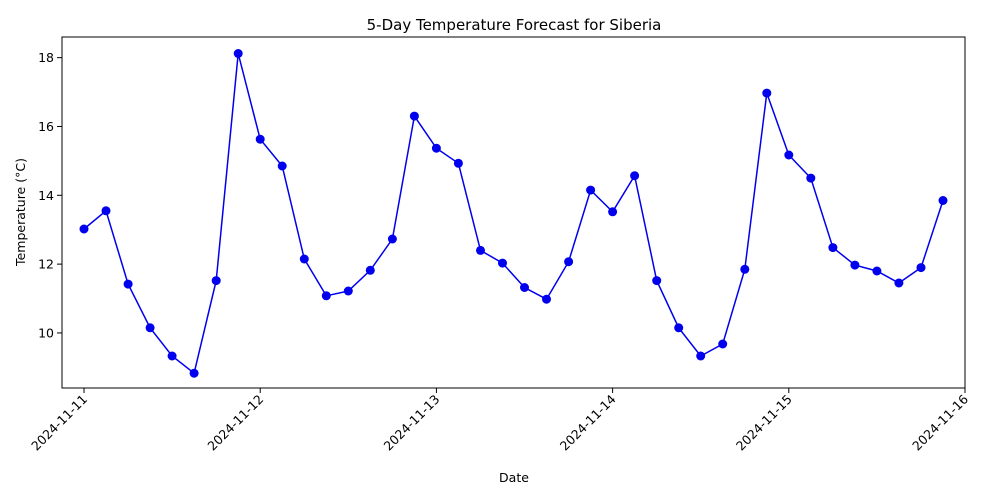  I want to click on x-tick-label: 2024-11-11, so click(59, 423).